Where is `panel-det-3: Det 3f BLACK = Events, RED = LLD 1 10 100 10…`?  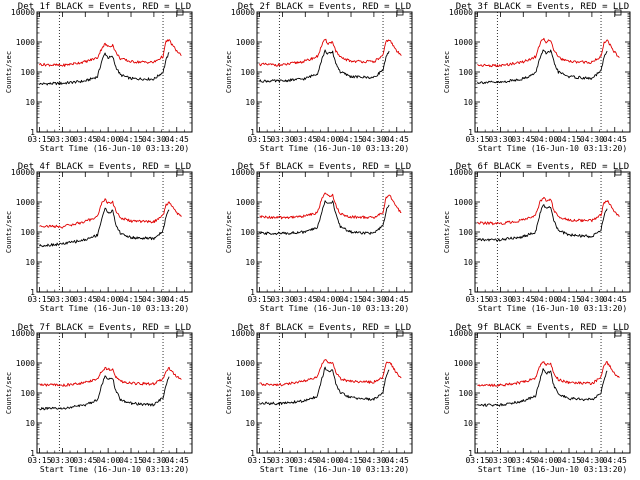
panel-det-3: Det 3f BLACK = Events, RED = LLD 1 10 100 10… is located at coordinates (537, 77).